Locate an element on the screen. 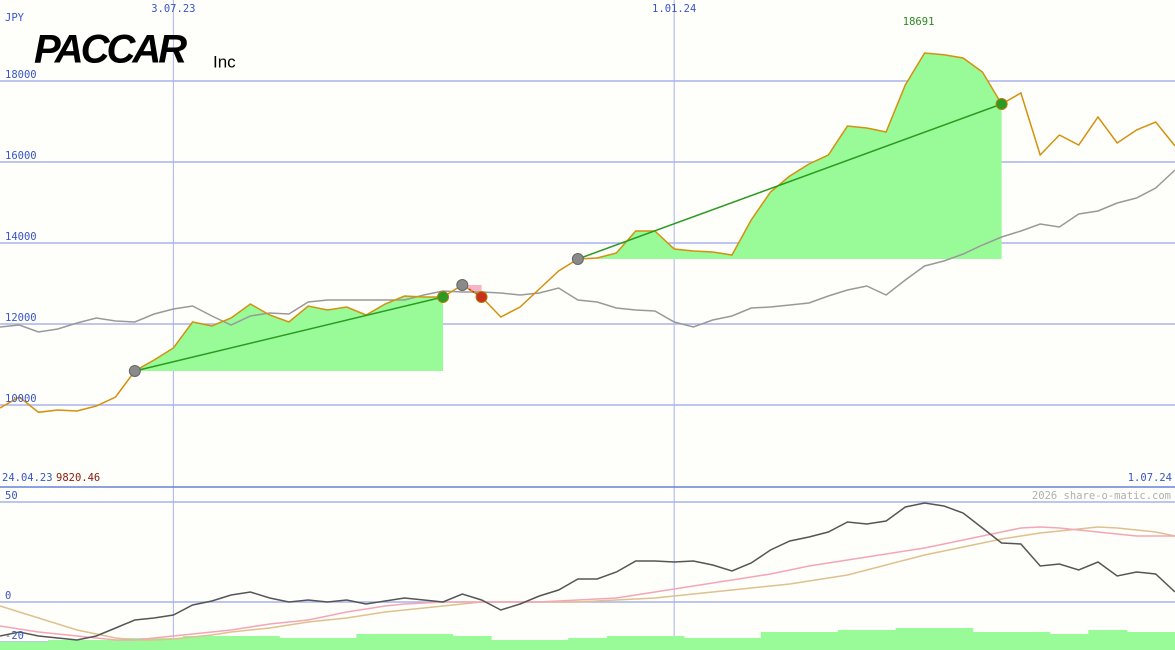 The width and height of the screenshot is (1175, 650). logo-suffix: Inc is located at coordinates (224, 61).